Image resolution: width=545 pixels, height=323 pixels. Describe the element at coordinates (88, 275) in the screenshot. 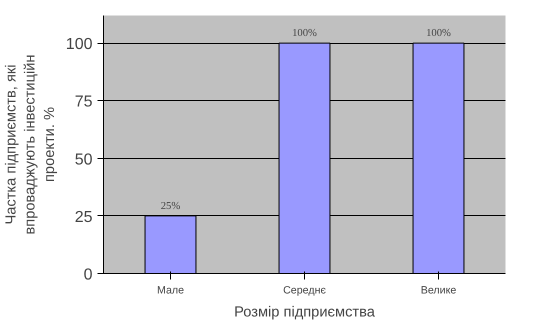

I see `y-tick-label: 0` at that location.